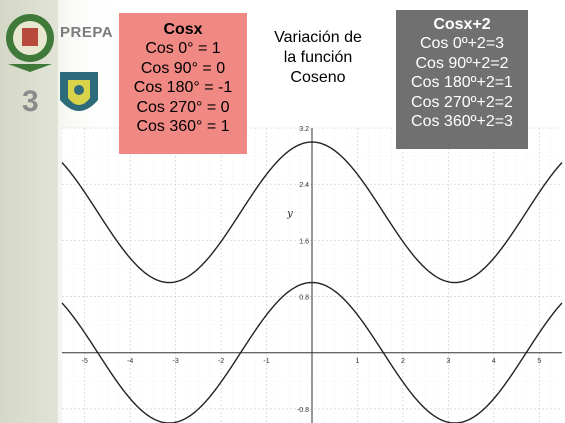  I want to click on cosx-plus-2-value-line: Cos 270º+2=2, so click(462, 102).